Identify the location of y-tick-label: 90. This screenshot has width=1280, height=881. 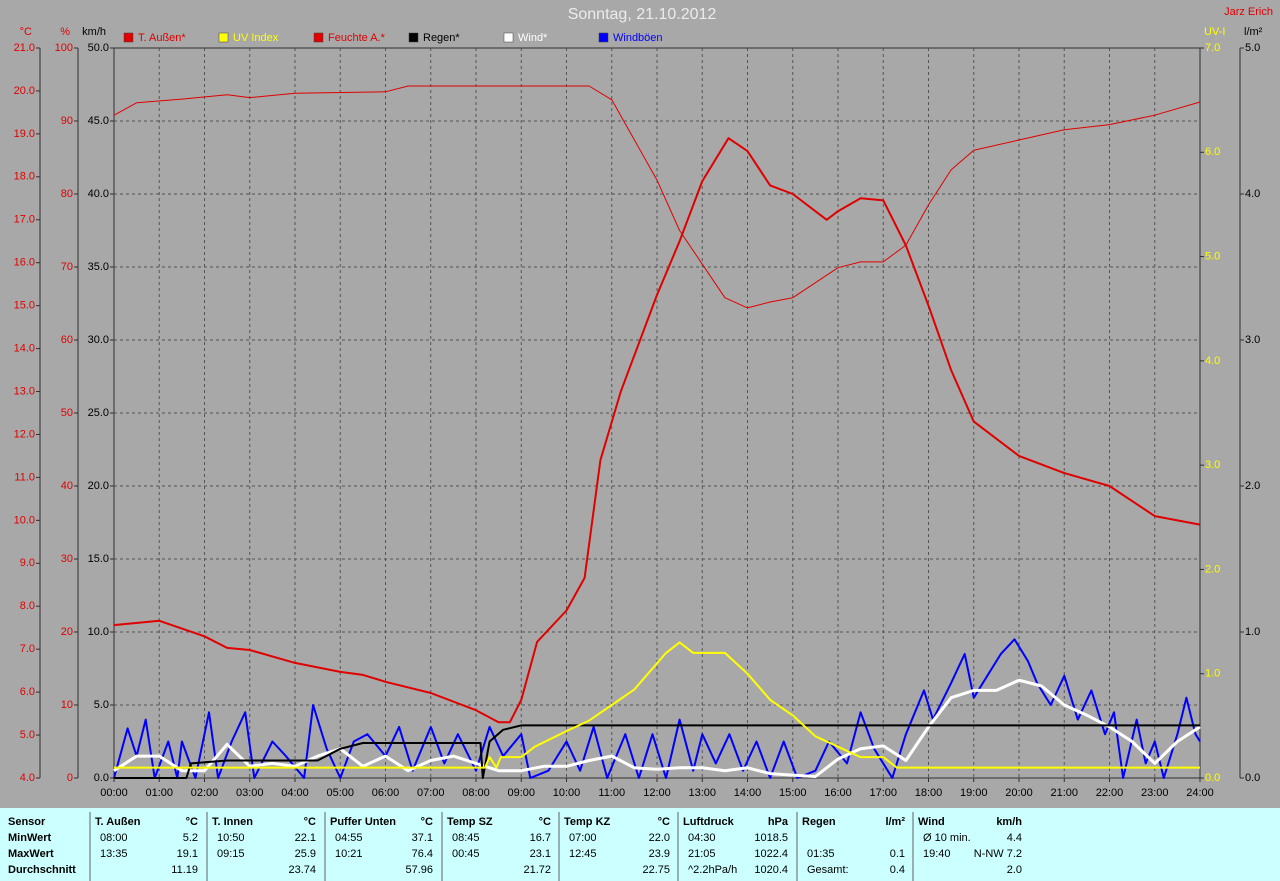
(67, 121).